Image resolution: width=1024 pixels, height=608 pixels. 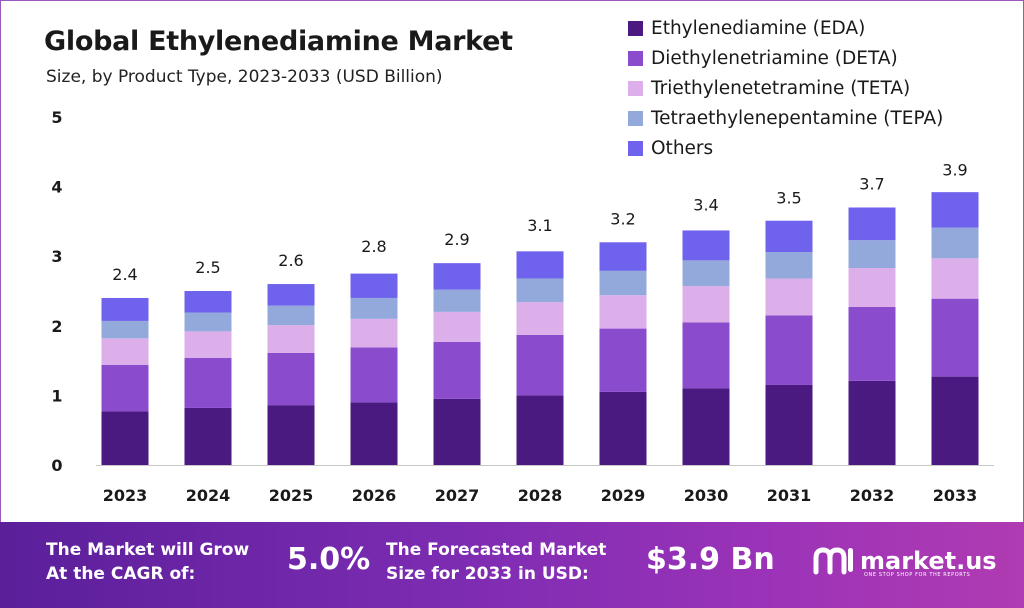 I want to click on y-tick-label: 3, so click(x=56, y=256).